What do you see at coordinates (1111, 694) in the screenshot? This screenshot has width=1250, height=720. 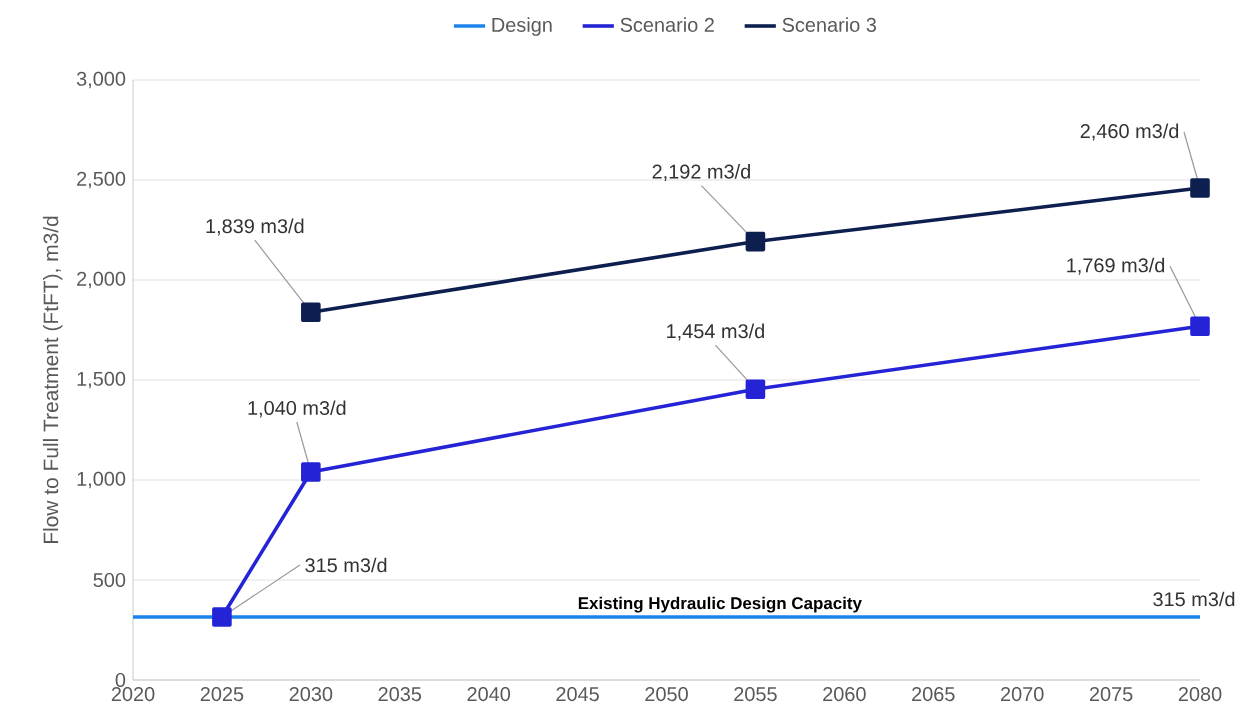 I see `x-tick-label: 2075` at bounding box center [1111, 694].